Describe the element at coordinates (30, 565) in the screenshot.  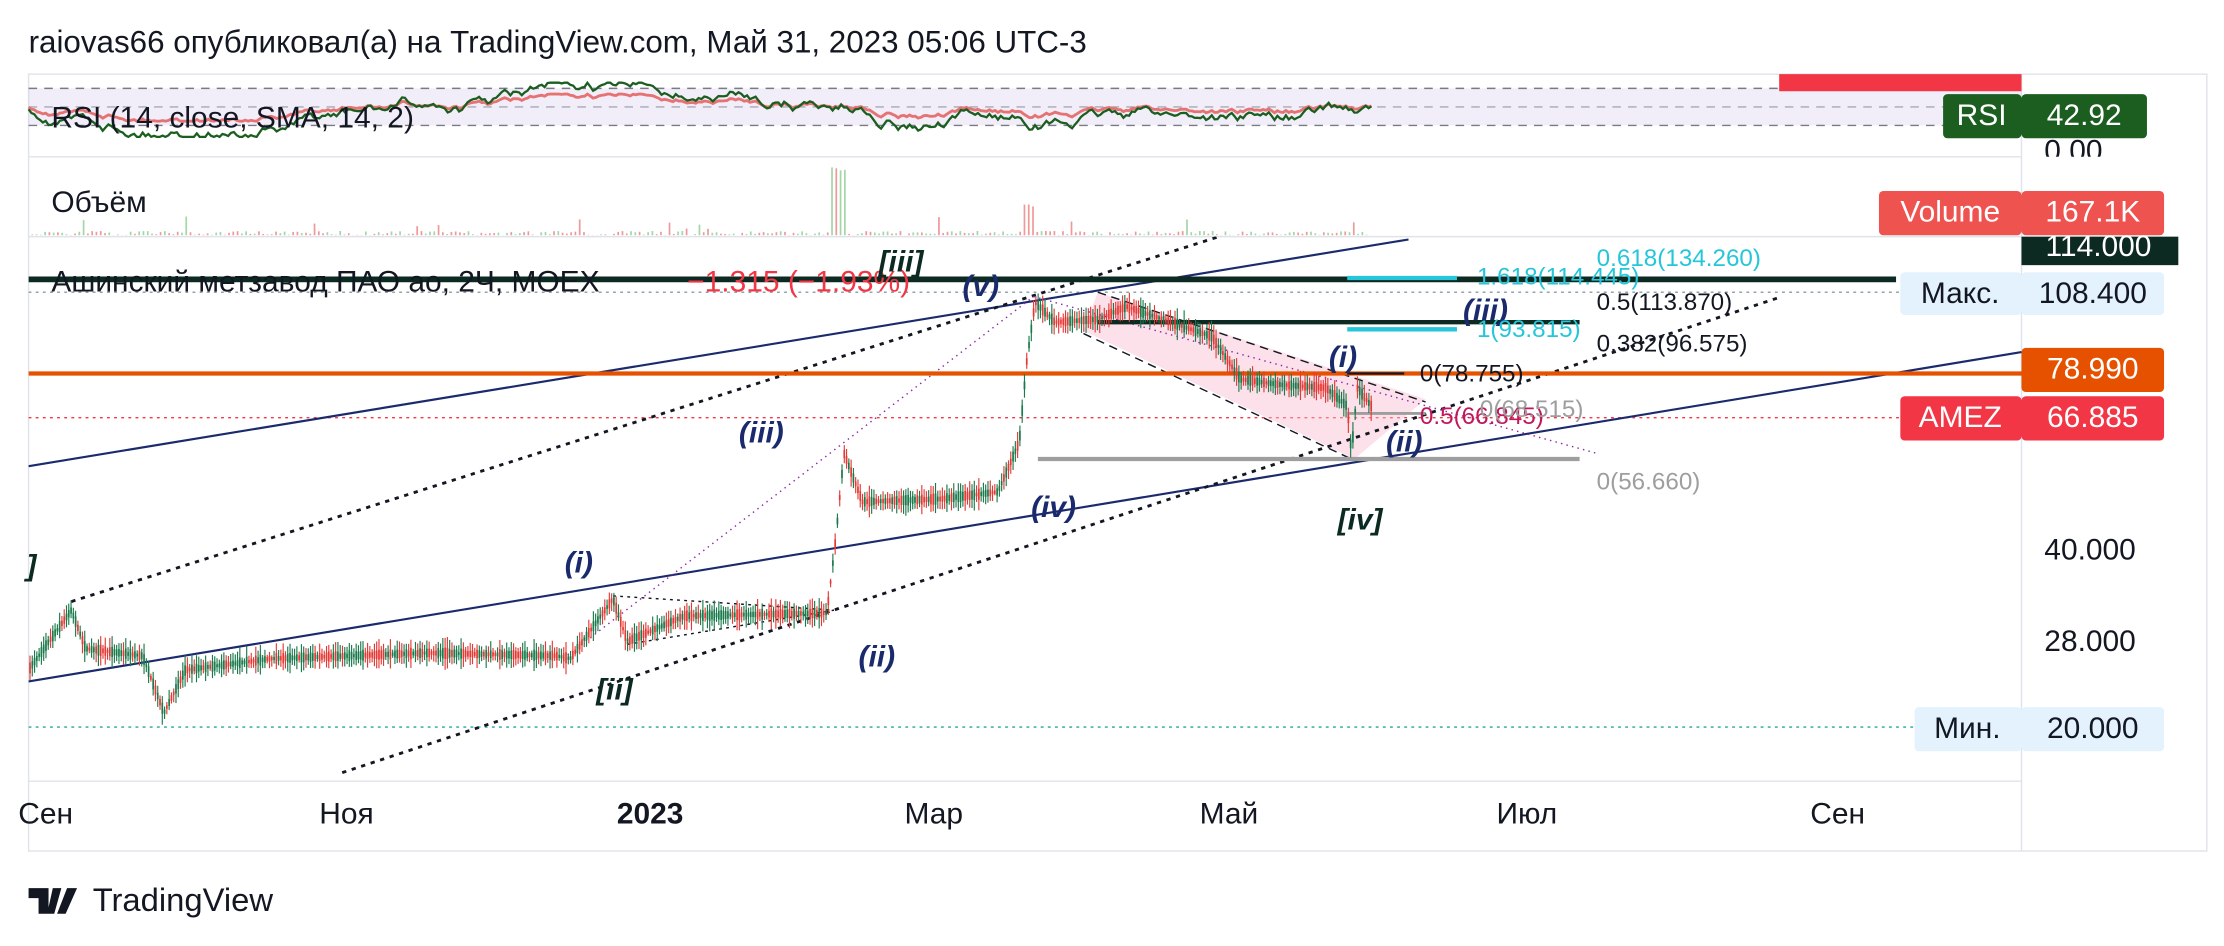
I see `wave-label: ]` at that location.